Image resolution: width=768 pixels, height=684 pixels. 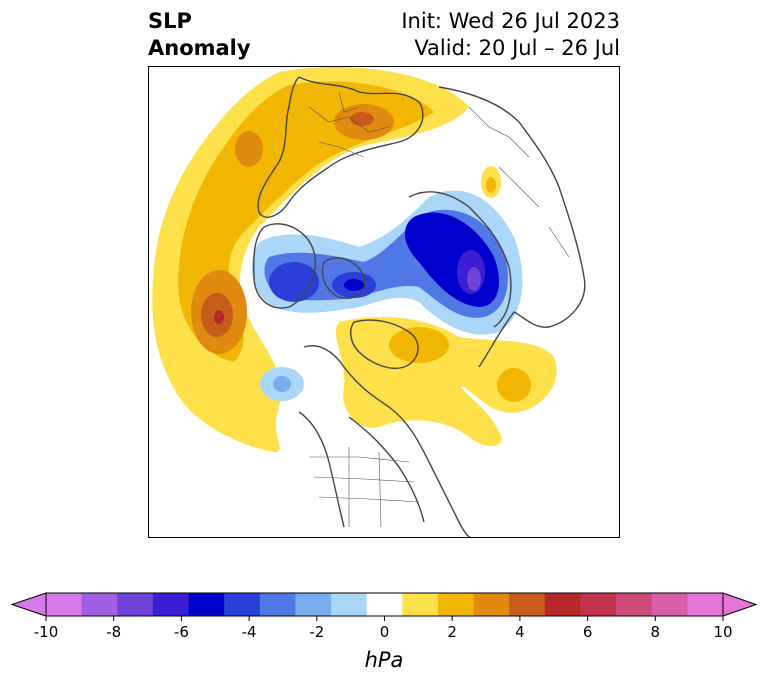 I want to click on colorbar-tick-label: 4, so click(x=520, y=632).